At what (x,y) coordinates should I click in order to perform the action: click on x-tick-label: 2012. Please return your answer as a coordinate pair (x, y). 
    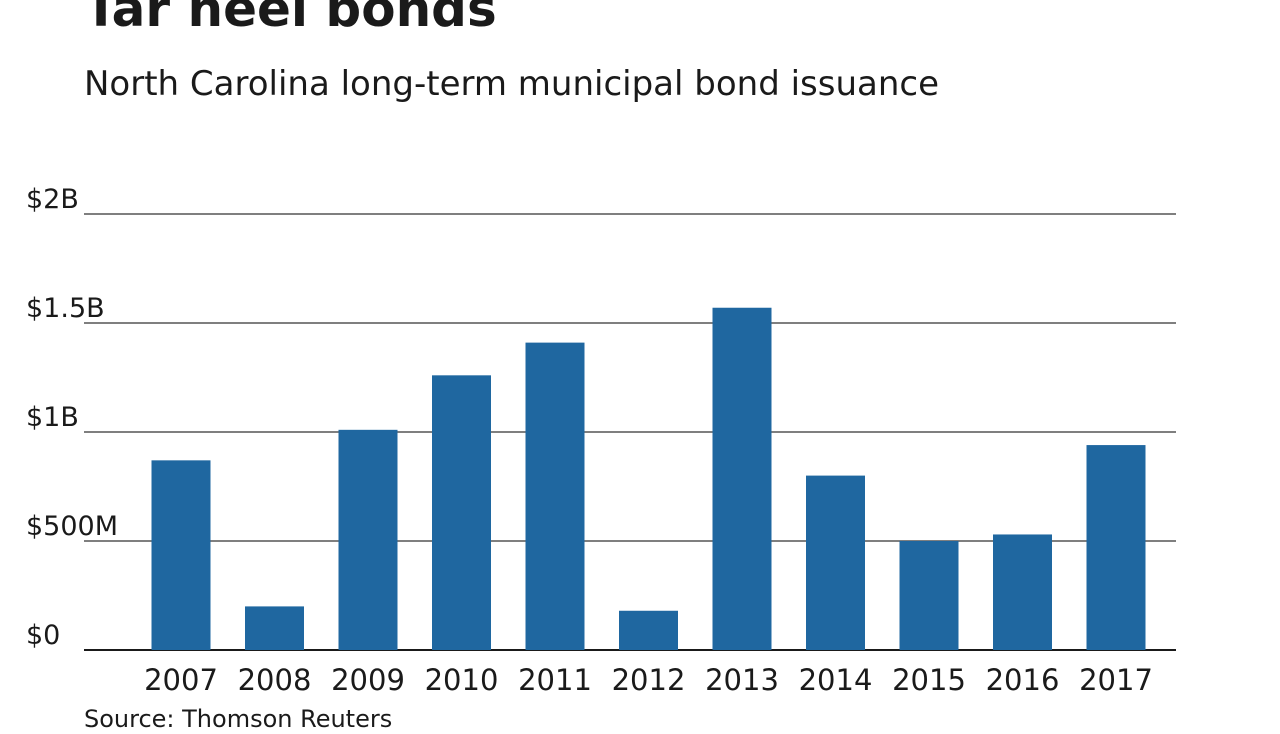
    Looking at the image, I should click on (649, 680).